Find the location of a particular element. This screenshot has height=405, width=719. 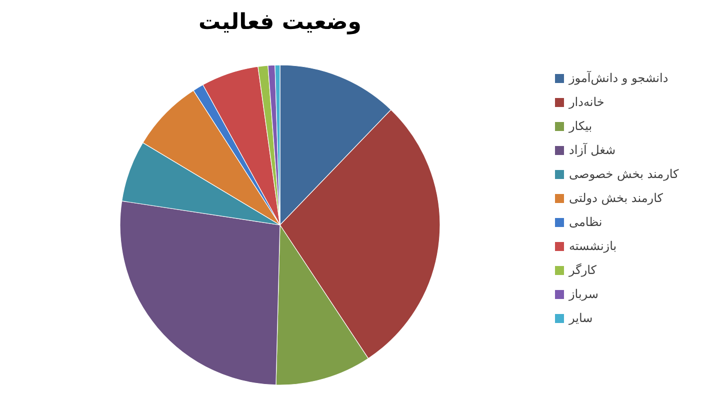

legend-label: شغل آزاد is located at coordinates (592, 150).